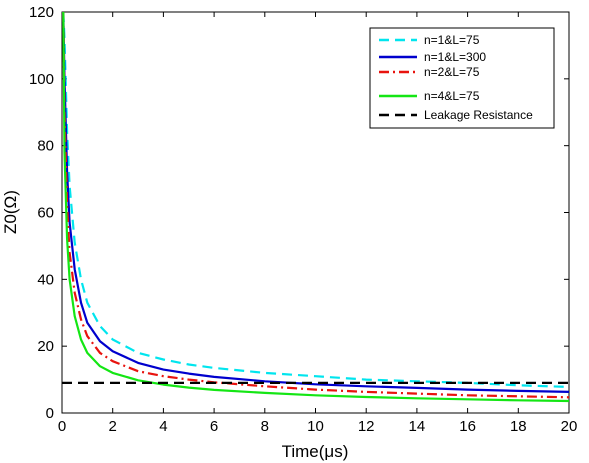  Describe the element at coordinates (455, 57) in the screenshot. I see `legend-label-1: n=1&L=300` at that location.